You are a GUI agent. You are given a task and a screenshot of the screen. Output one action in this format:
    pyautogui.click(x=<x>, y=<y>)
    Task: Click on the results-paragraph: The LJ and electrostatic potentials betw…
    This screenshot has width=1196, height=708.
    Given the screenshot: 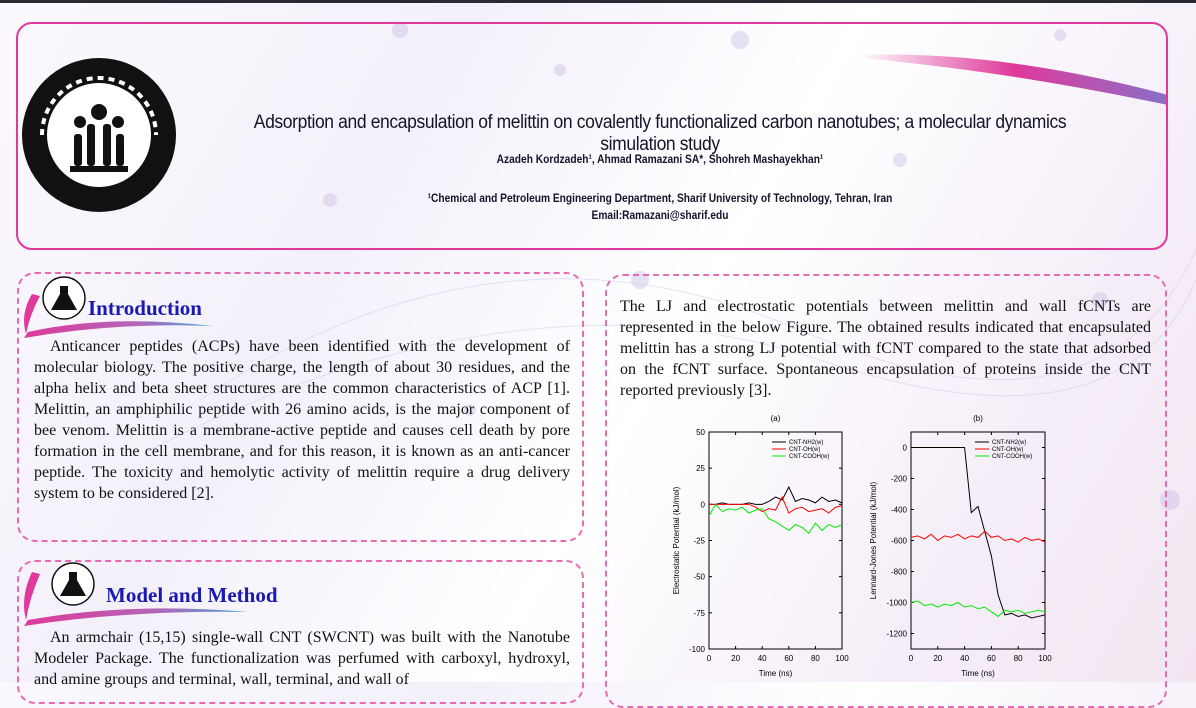 What is the action you would take?
    pyautogui.click(x=885, y=348)
    